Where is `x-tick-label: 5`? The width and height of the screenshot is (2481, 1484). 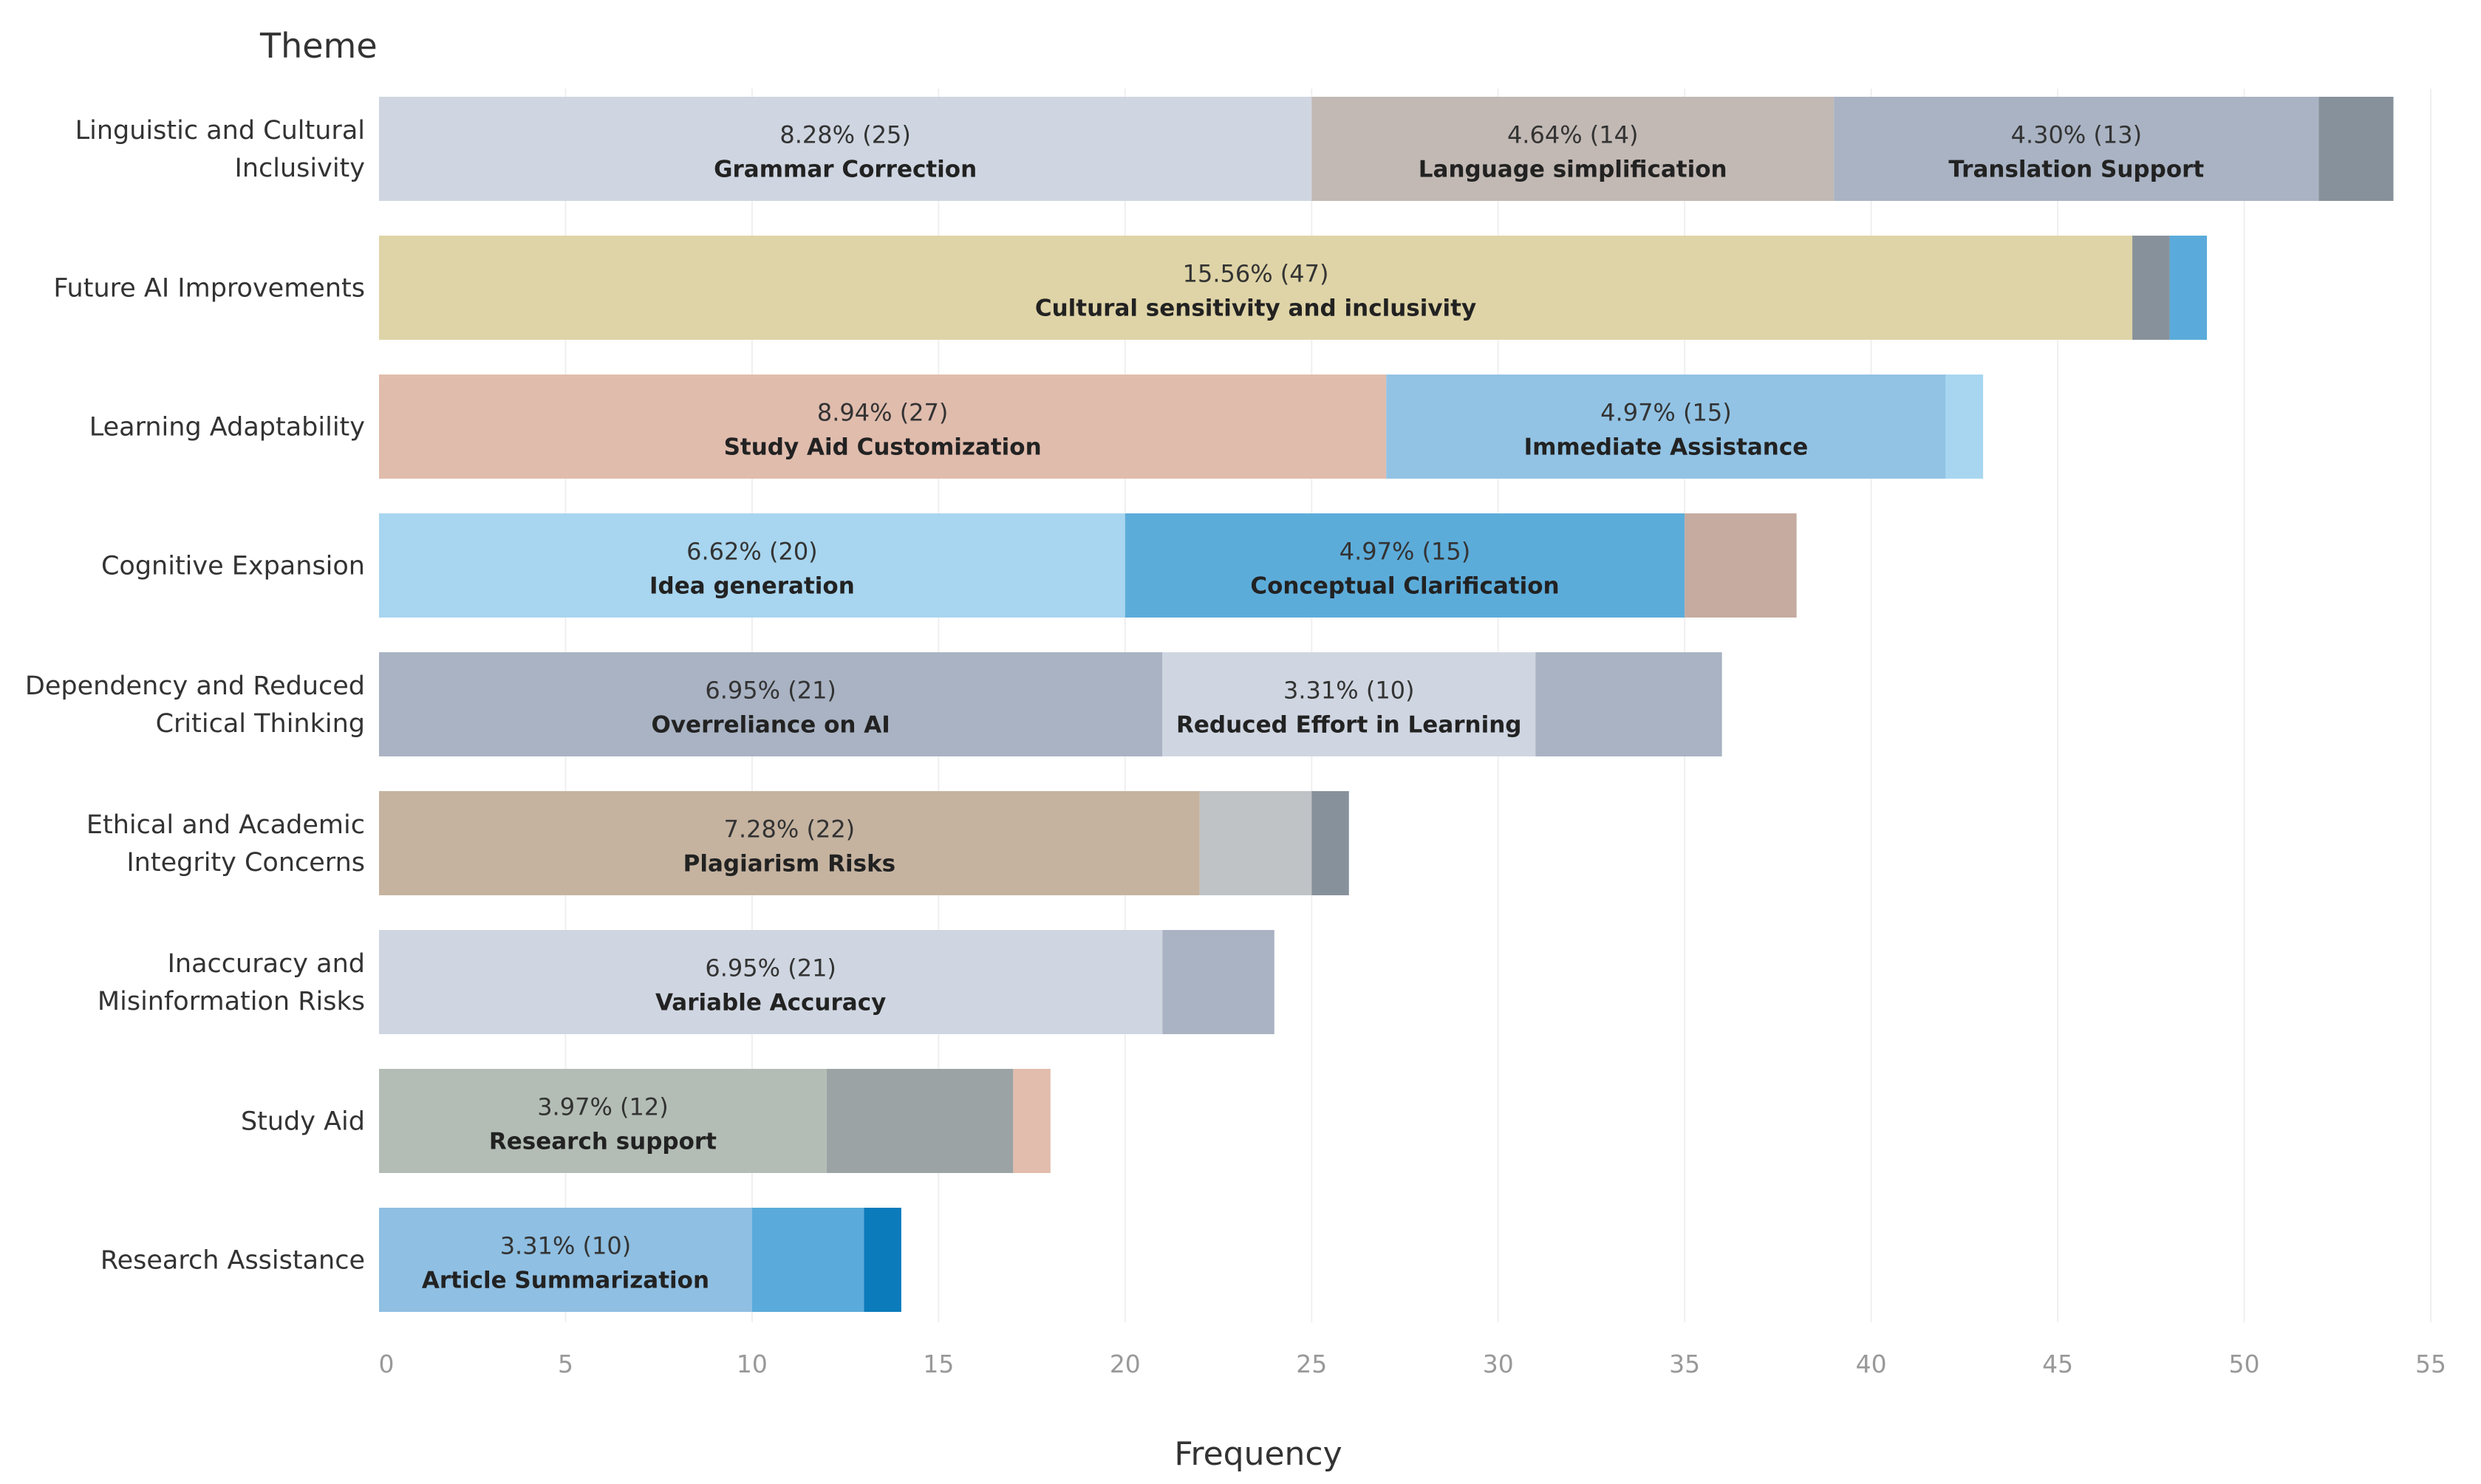
x-tick-label: 5 is located at coordinates (565, 1364).